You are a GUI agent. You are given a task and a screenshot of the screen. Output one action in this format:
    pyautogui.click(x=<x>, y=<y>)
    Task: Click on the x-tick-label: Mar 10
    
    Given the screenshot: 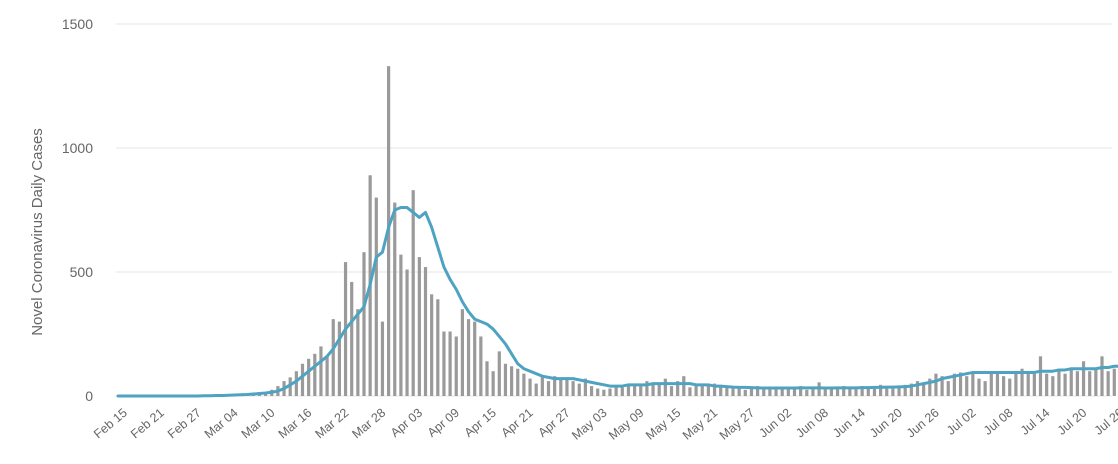 What is the action you would take?
    pyautogui.click(x=258, y=424)
    